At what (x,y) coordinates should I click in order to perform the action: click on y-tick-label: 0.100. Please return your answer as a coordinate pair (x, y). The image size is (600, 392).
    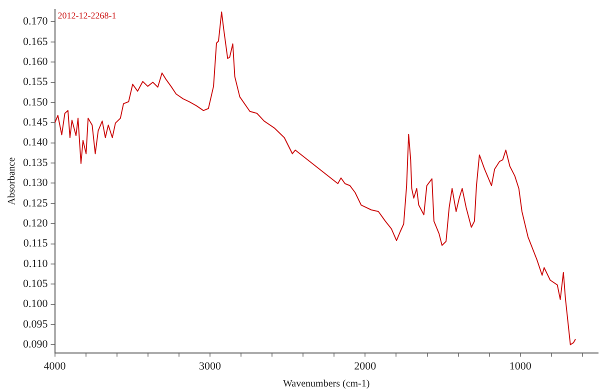
    Looking at the image, I should click on (35, 304).